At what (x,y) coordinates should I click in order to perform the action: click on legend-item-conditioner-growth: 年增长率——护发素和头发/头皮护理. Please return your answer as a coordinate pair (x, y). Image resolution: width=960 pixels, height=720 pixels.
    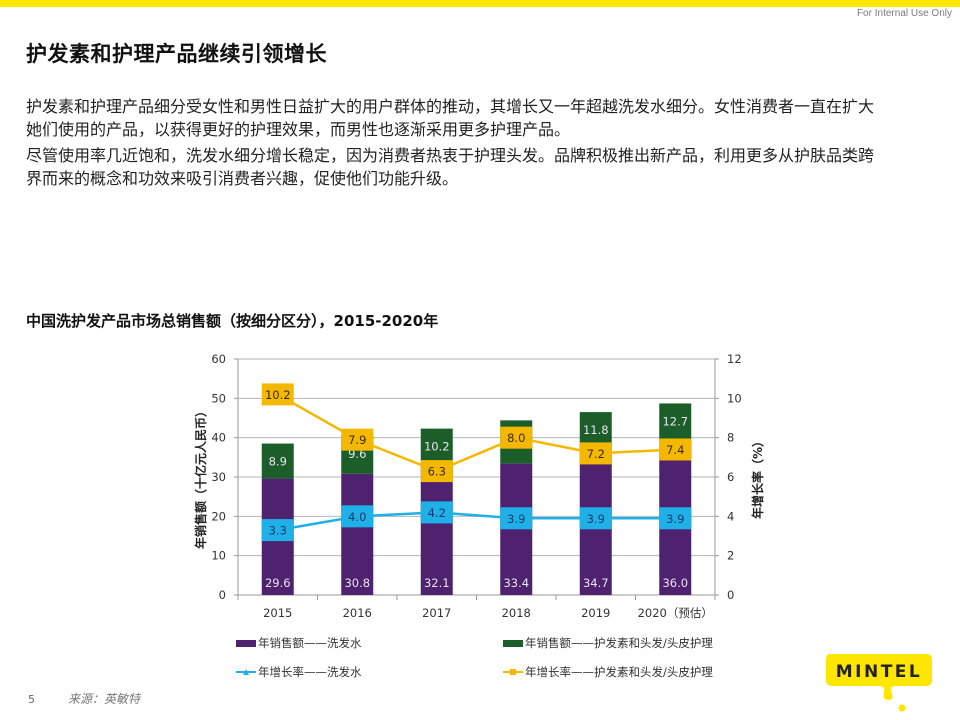
    Looking at the image, I should click on (608, 672).